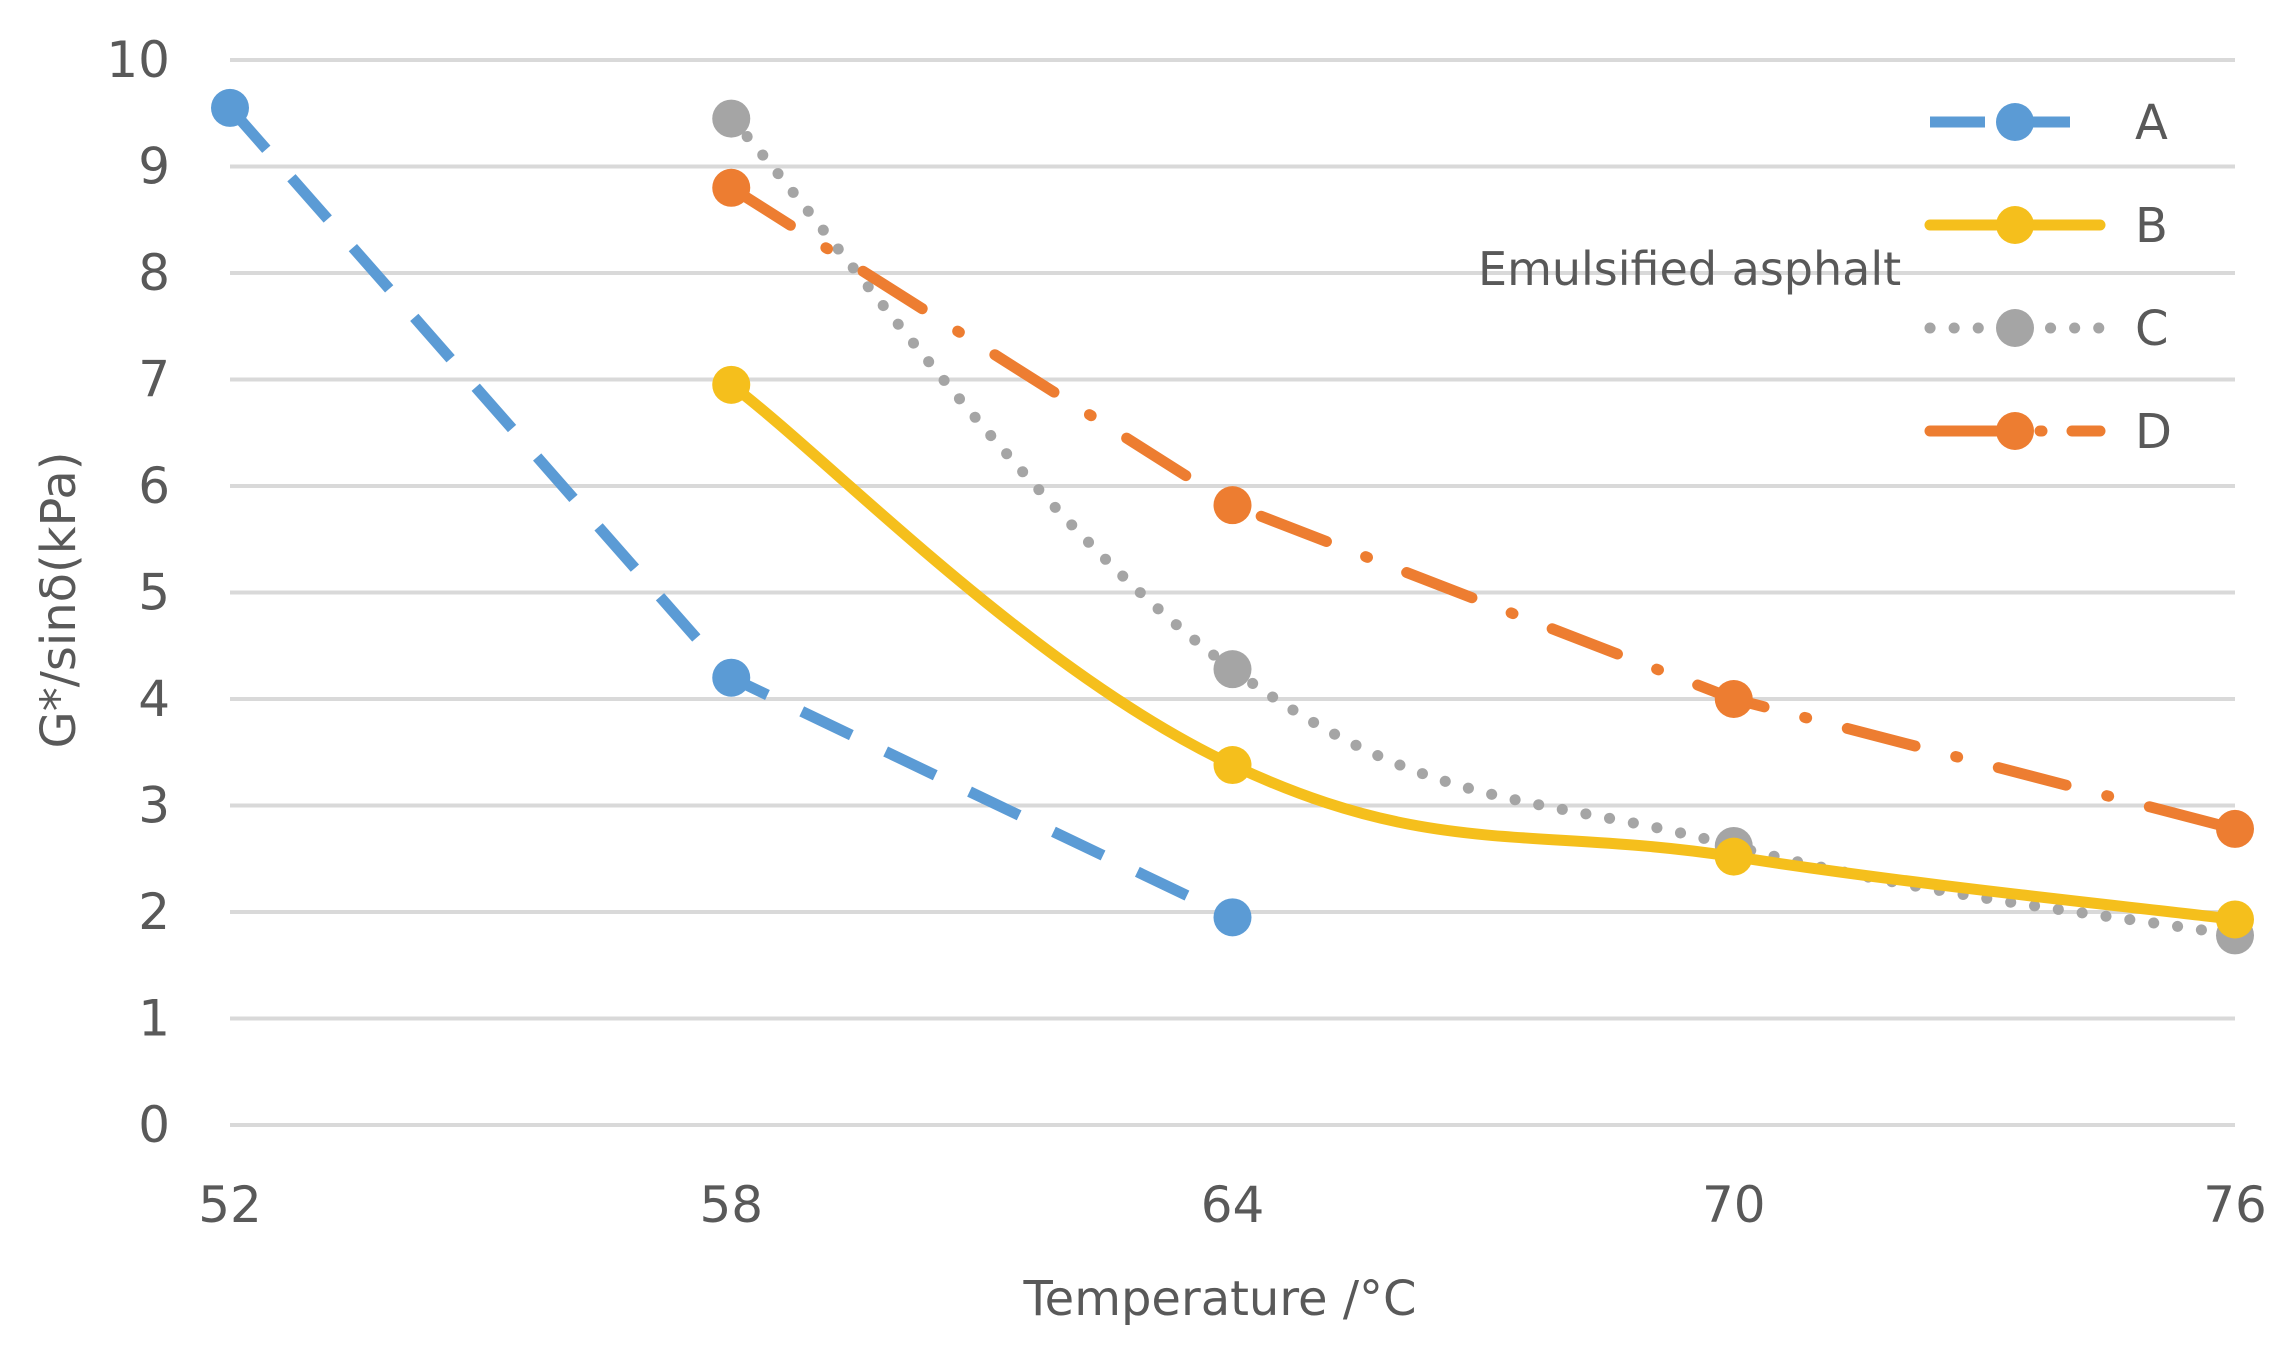 The width and height of the screenshot is (2287, 1355). I want to click on legend-item-c: C, so click(2046, 329).